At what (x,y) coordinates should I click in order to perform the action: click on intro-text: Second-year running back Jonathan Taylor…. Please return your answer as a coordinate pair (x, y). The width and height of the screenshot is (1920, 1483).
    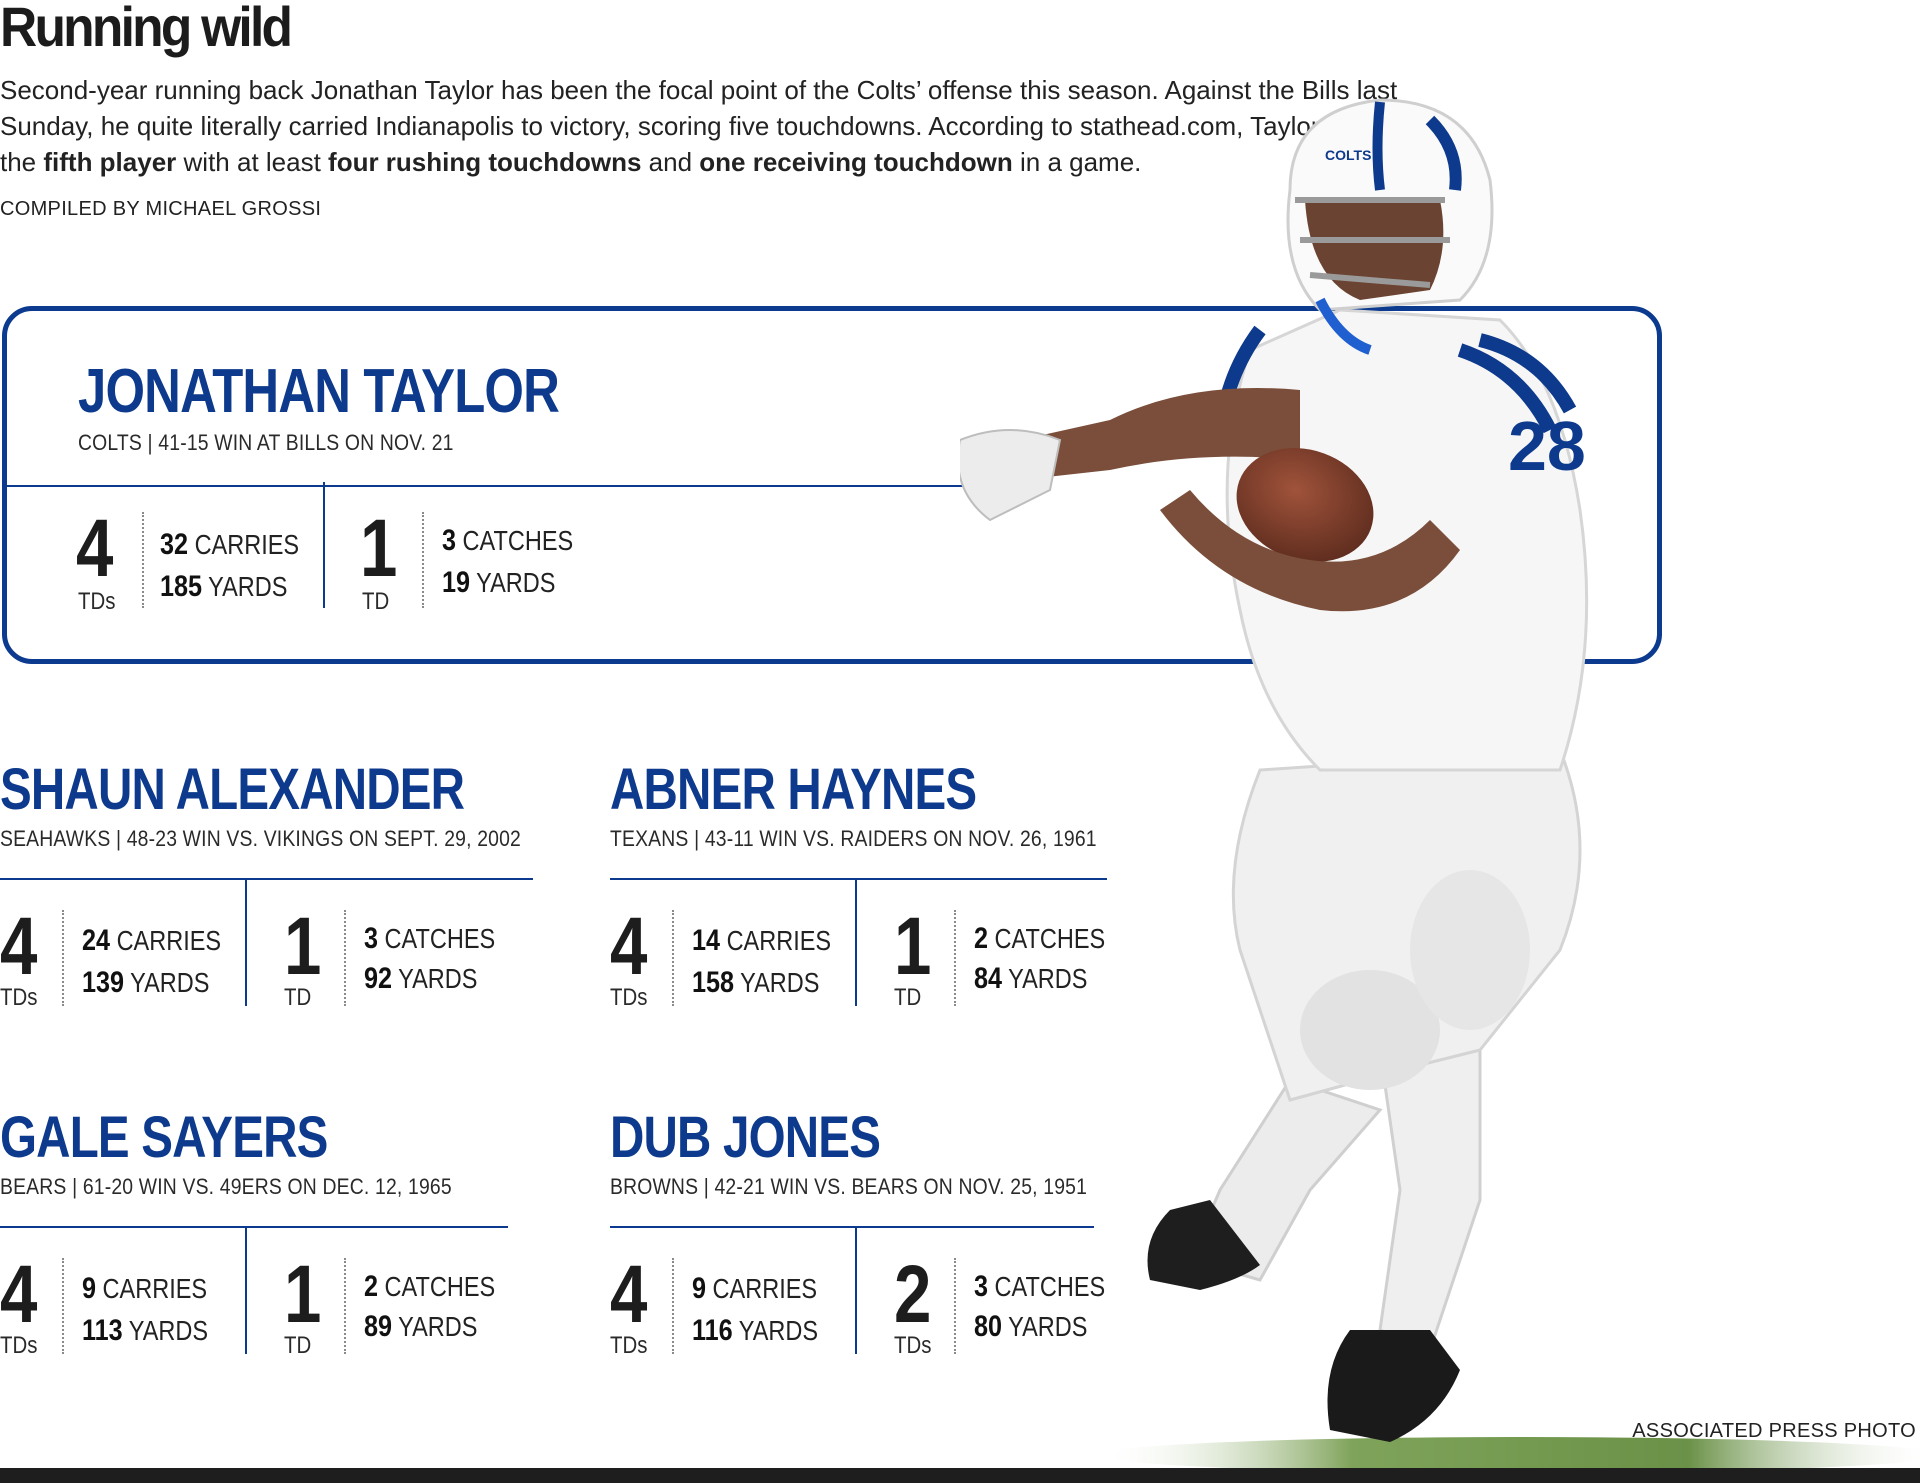
    Looking at the image, I should click on (710, 126).